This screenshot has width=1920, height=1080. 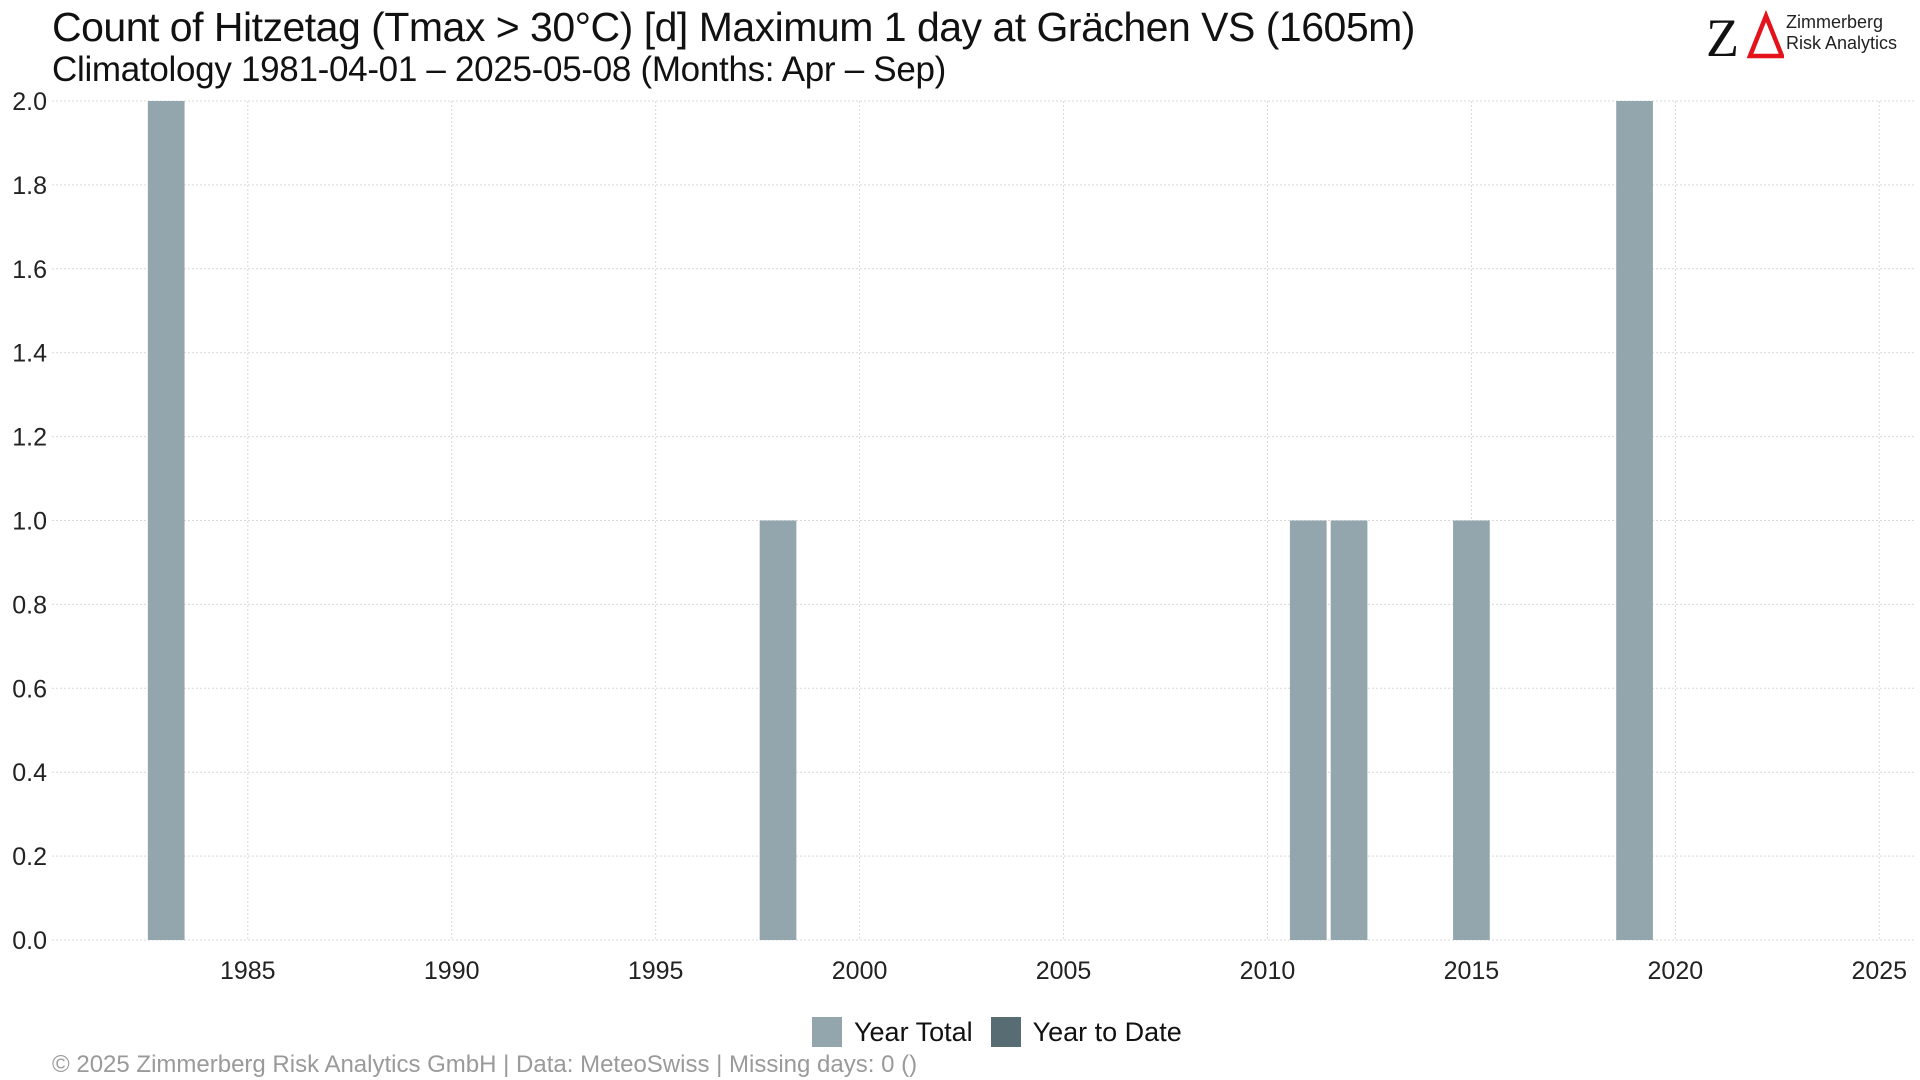 What do you see at coordinates (452, 971) in the screenshot?
I see `x-tick-label: 1990` at bounding box center [452, 971].